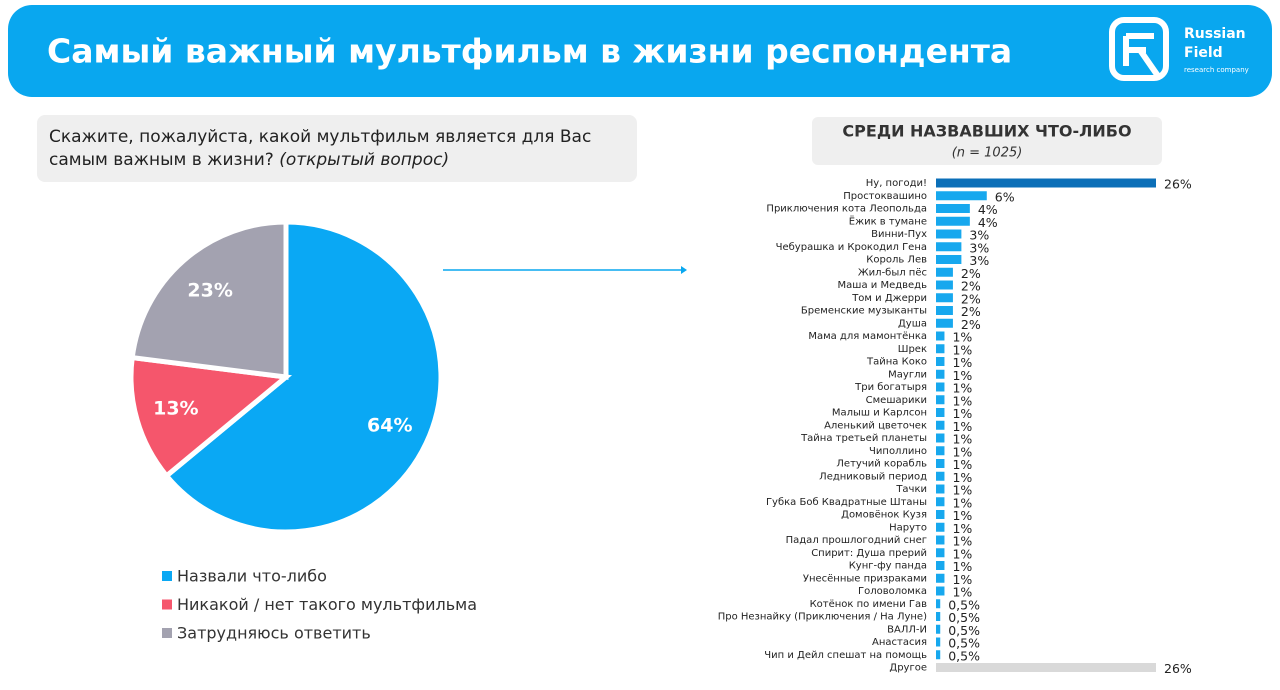  What do you see at coordinates (907, 374) in the screenshot?
I see `bar-category: Маугли` at bounding box center [907, 374].